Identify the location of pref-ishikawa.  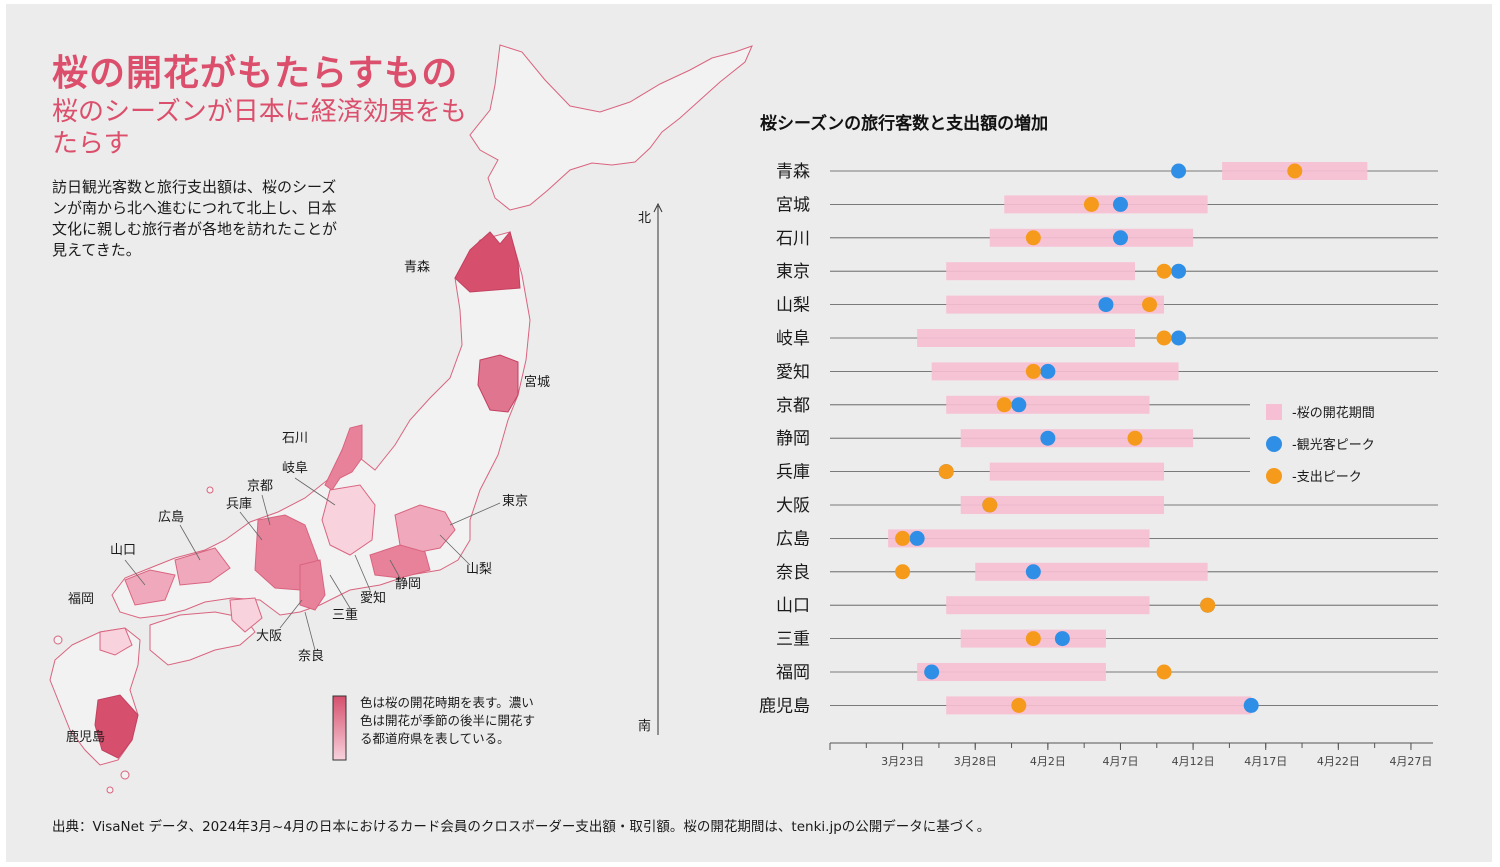
(343, 457).